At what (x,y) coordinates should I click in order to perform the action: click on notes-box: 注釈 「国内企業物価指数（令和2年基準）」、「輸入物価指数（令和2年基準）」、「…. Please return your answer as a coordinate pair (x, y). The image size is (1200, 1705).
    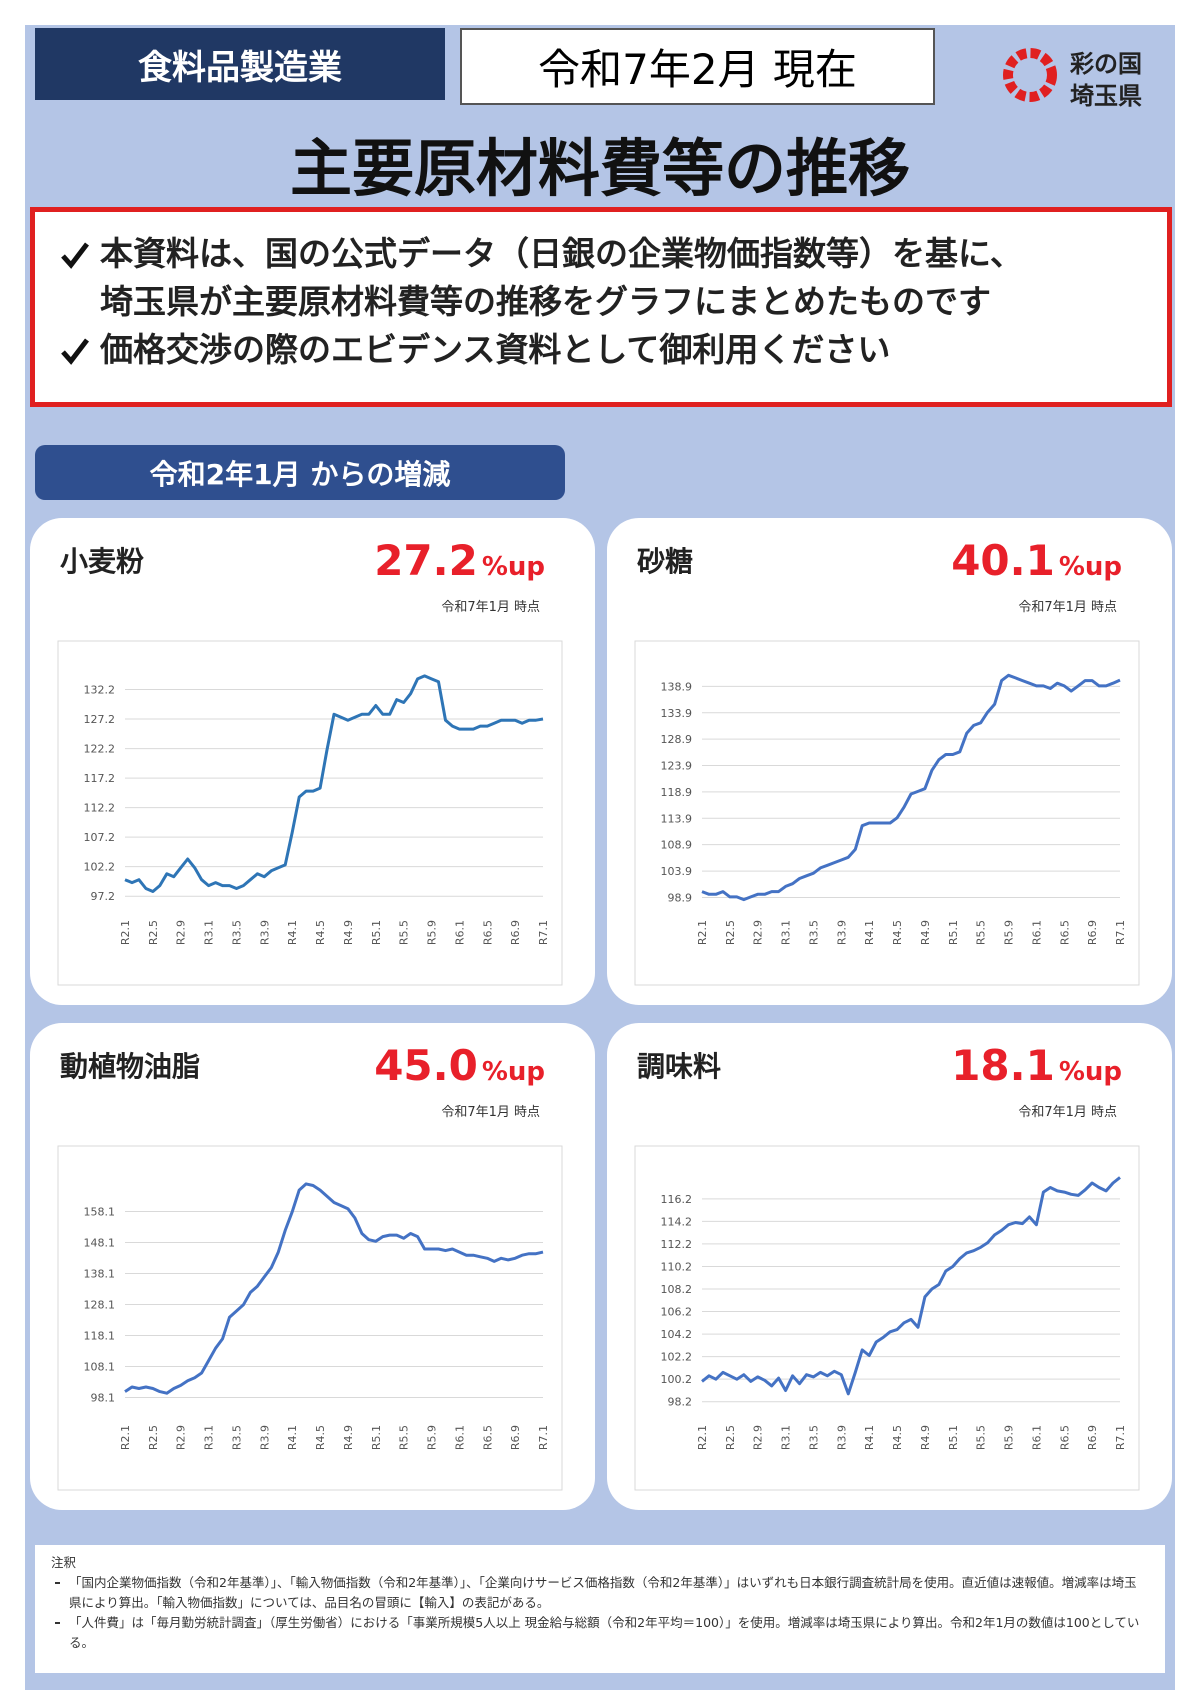
    Looking at the image, I should click on (600, 1609).